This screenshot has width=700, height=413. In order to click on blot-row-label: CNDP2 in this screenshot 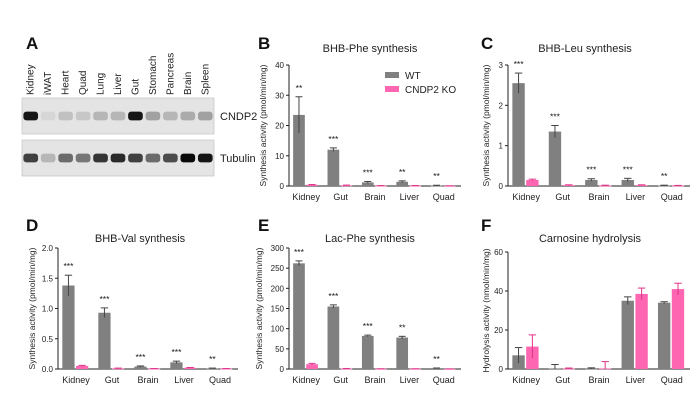, I will do `click(238, 117)`.